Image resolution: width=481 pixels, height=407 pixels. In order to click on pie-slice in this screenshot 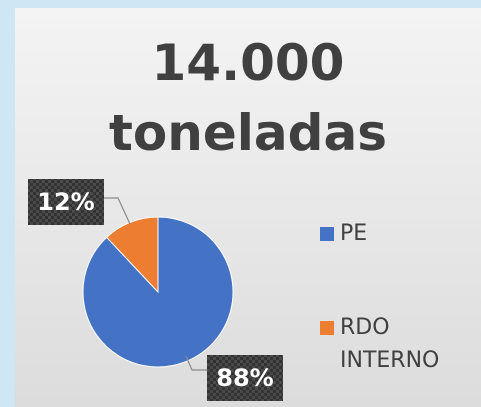, I will do `click(132, 255)`.